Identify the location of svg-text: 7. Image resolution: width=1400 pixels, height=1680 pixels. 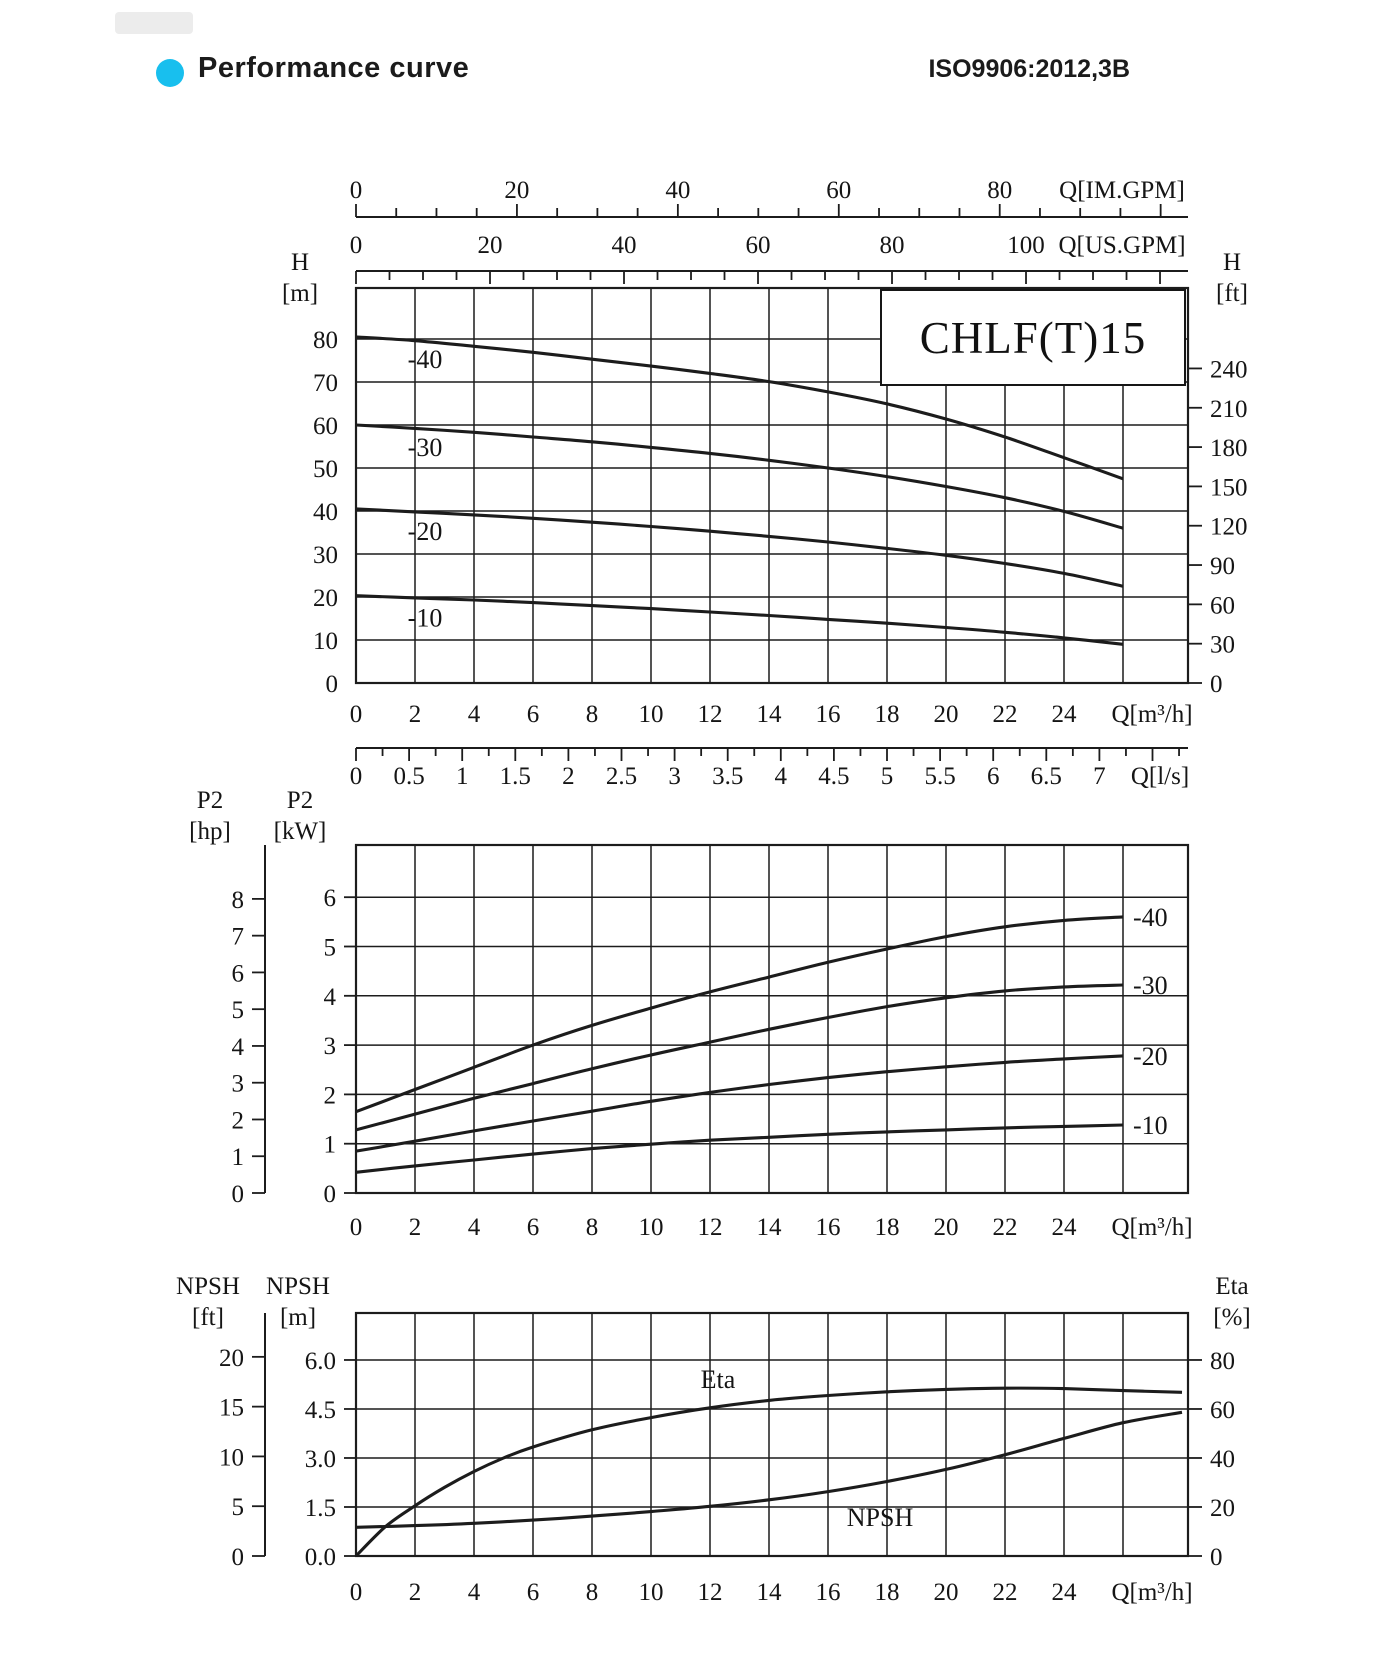
(1099, 776).